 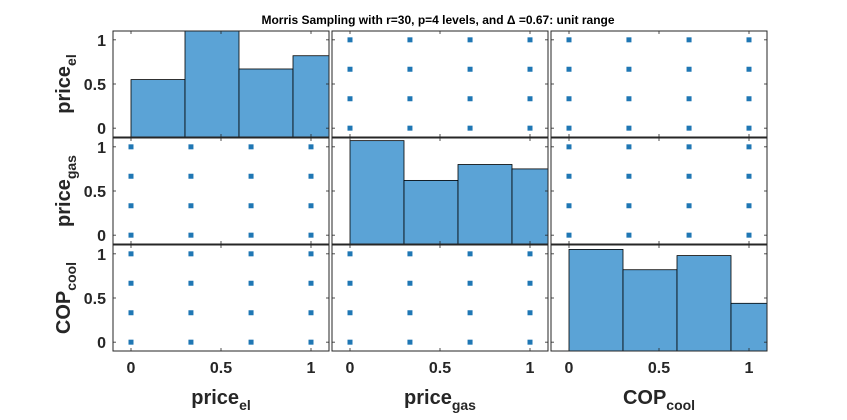 I want to click on x-axis-label-1: pricegas, so click(x=440, y=400).